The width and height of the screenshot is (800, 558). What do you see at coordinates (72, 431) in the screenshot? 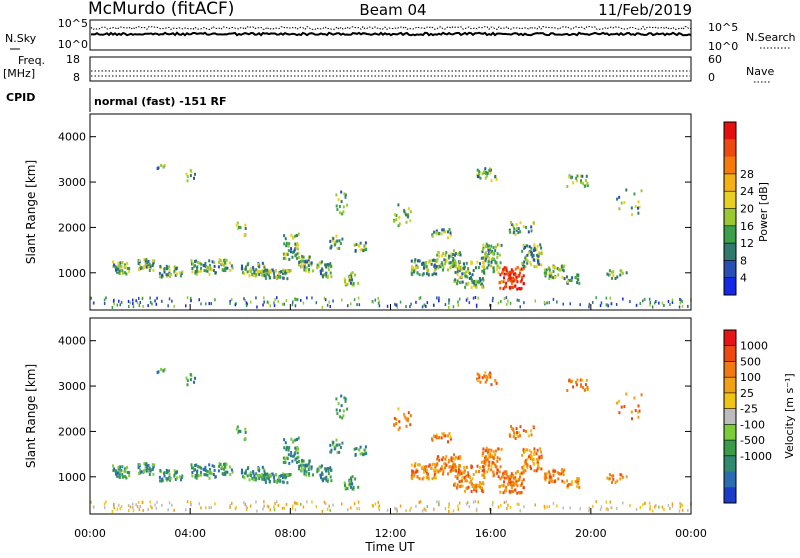
I see `y-tick-label: 2000` at bounding box center [72, 431].